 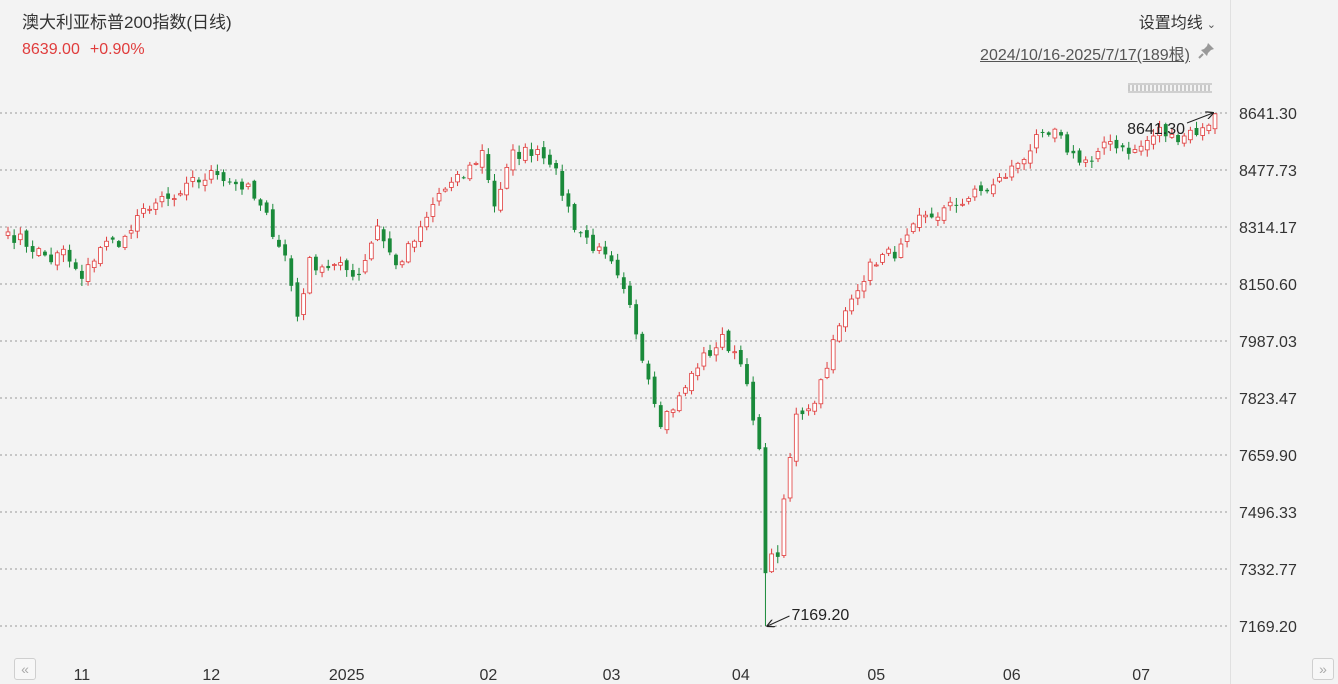 I want to click on date-range-link: 2024/10/16-2025/7/17(189根), so click(x=1085, y=55).